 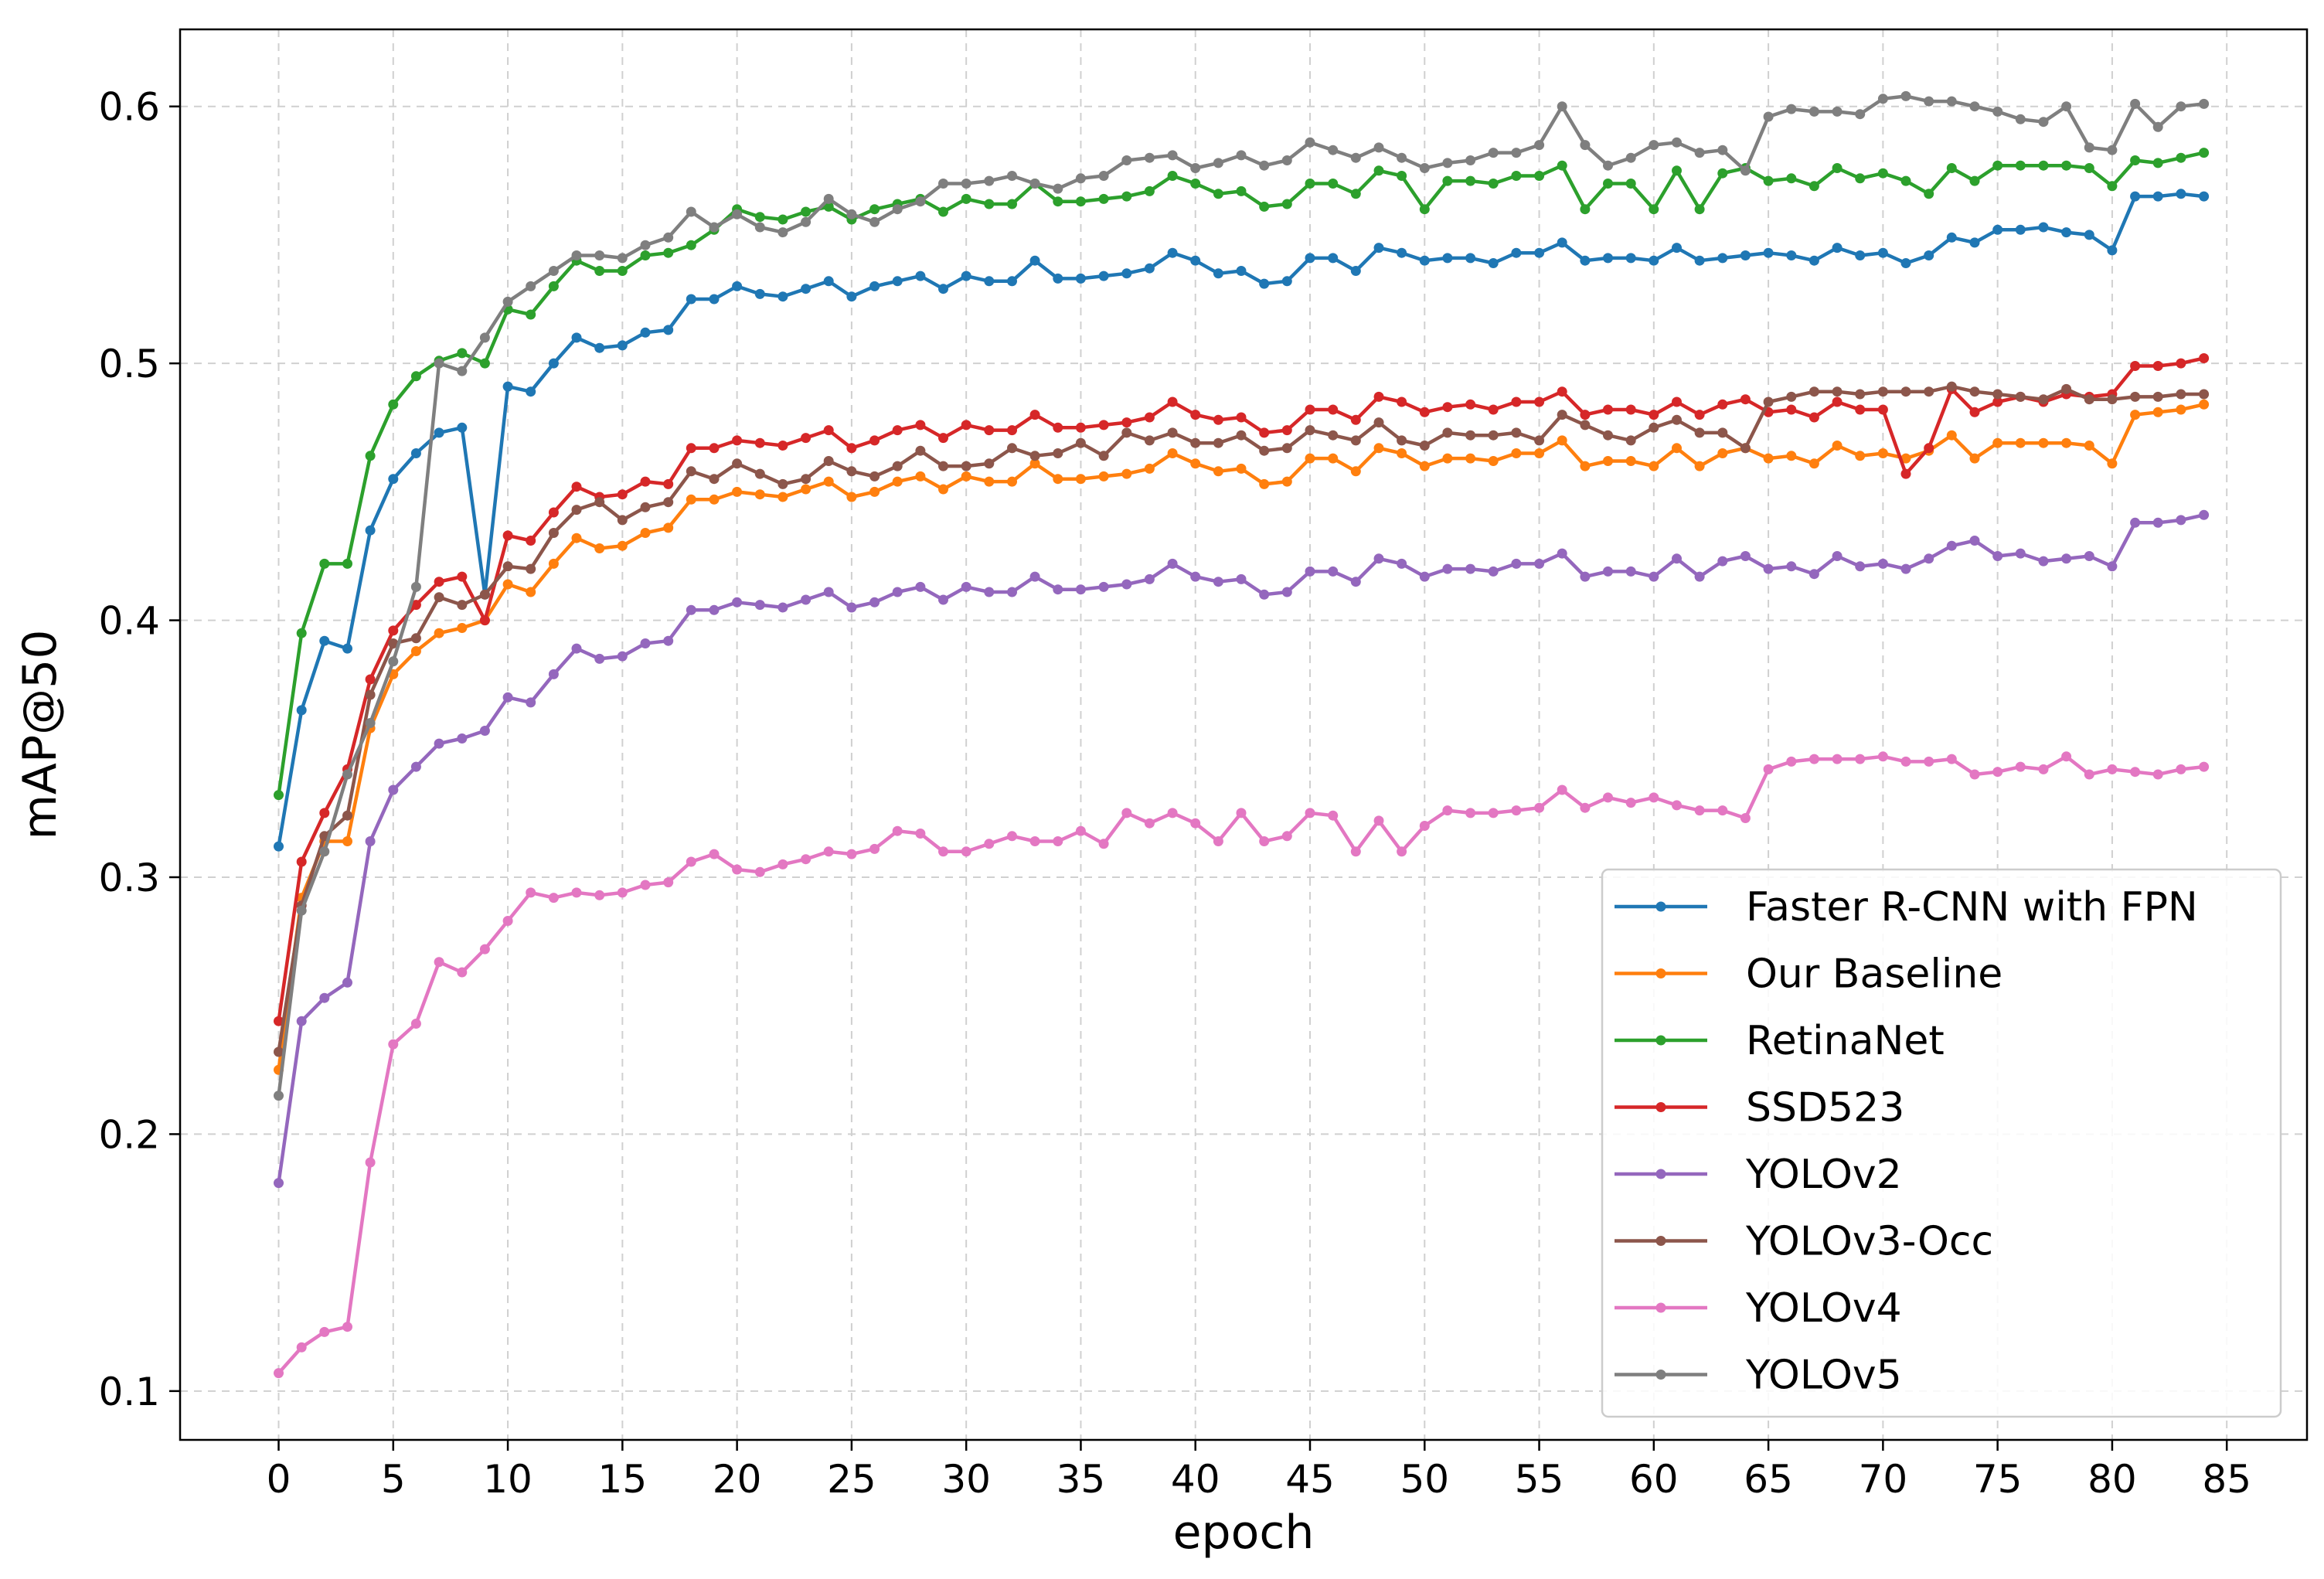 I want to click on x-axis-ticks: 0 5 10 15 20 25 30 35 40 45 50 55 60 65 70 75 80 85, so click(x=1259, y=1471).